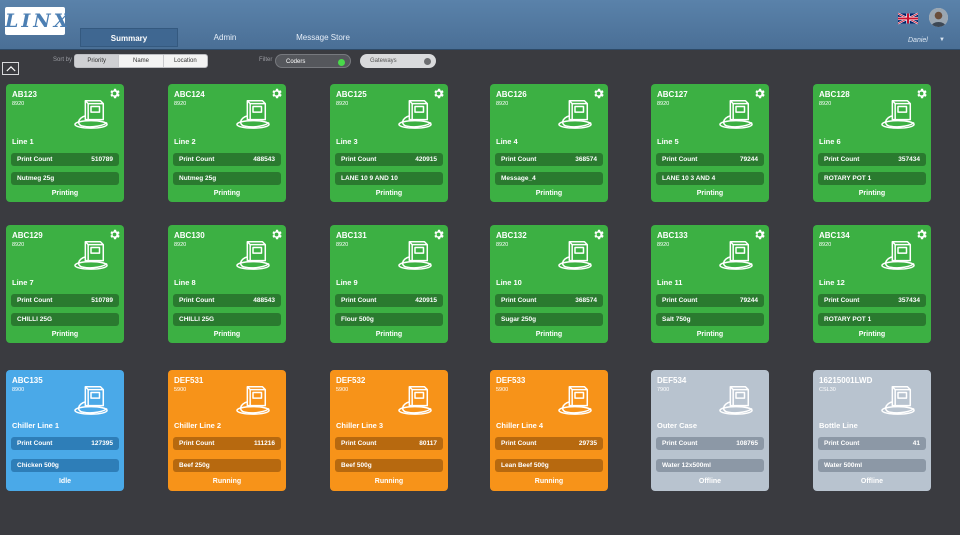  Describe the element at coordinates (942, 40) in the screenshot. I see `user-menu-caret-icon: ▼` at that location.